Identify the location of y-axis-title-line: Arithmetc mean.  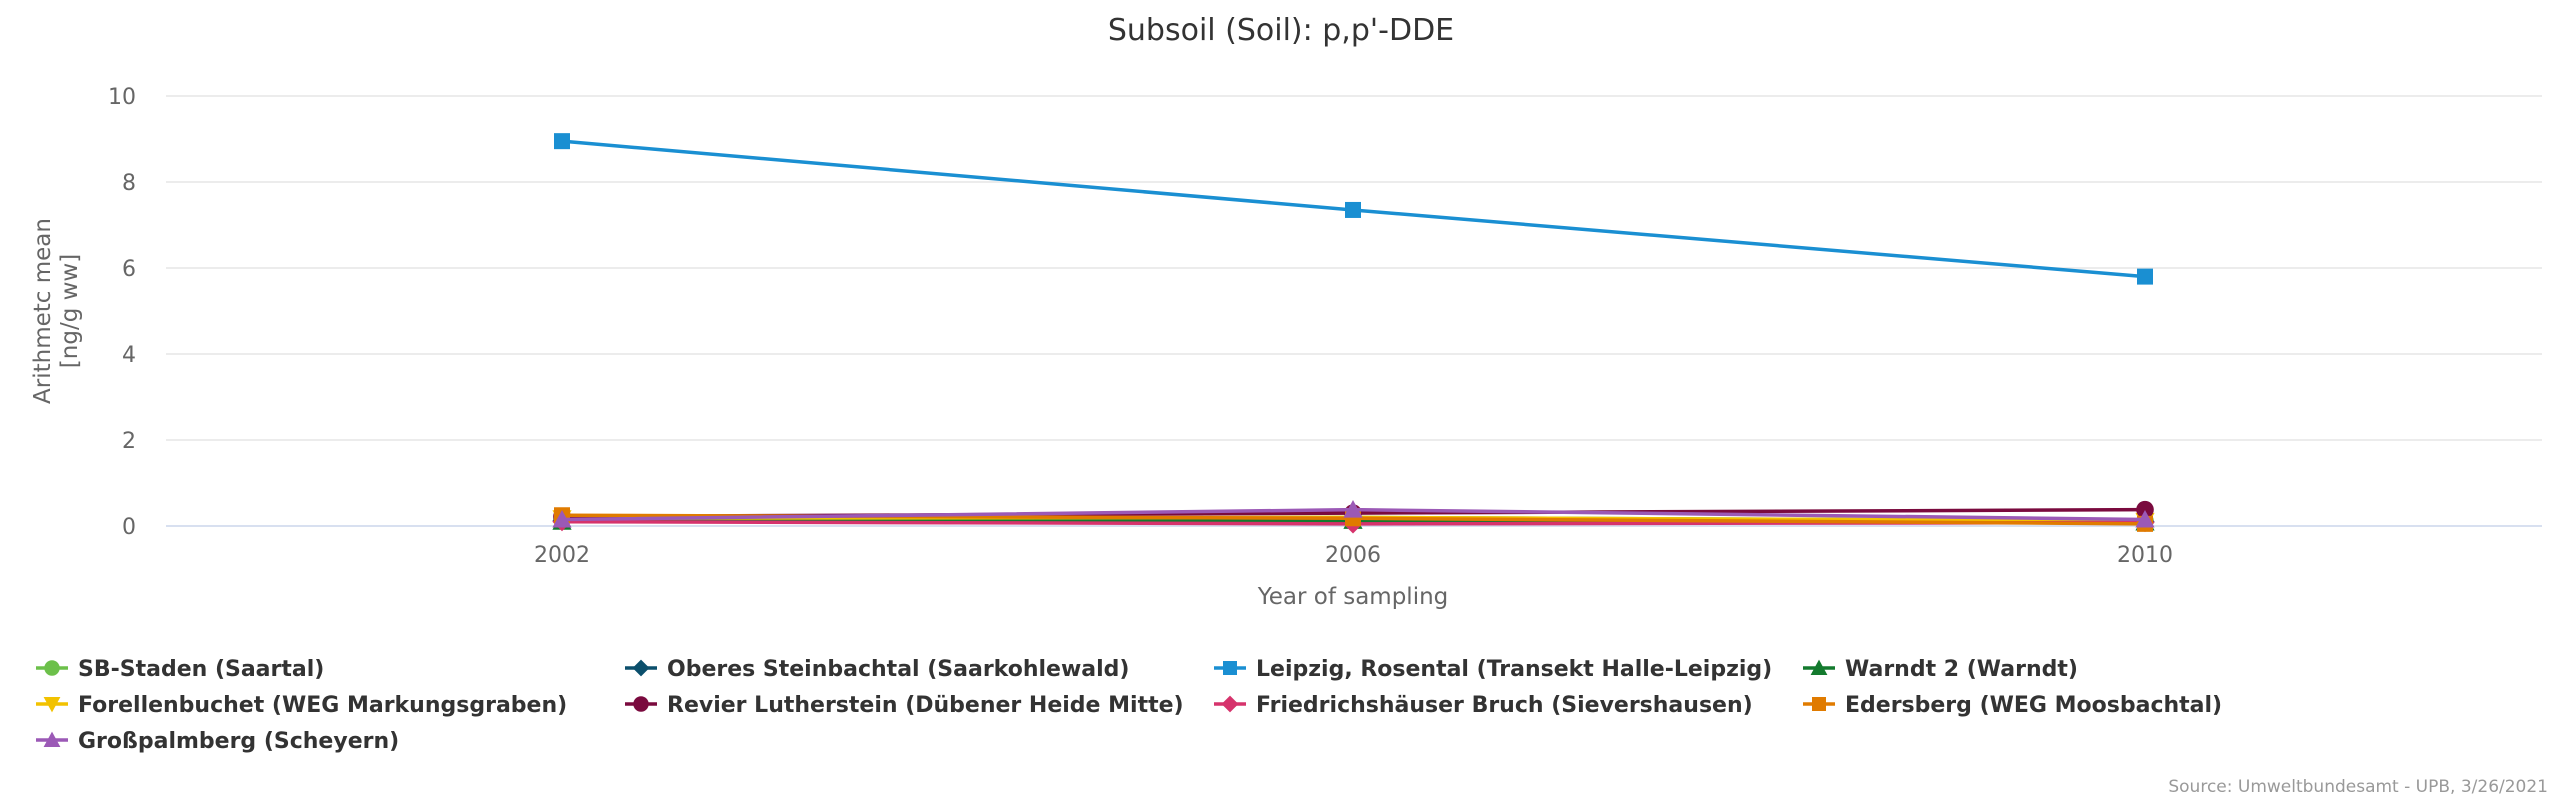
(43, 311).